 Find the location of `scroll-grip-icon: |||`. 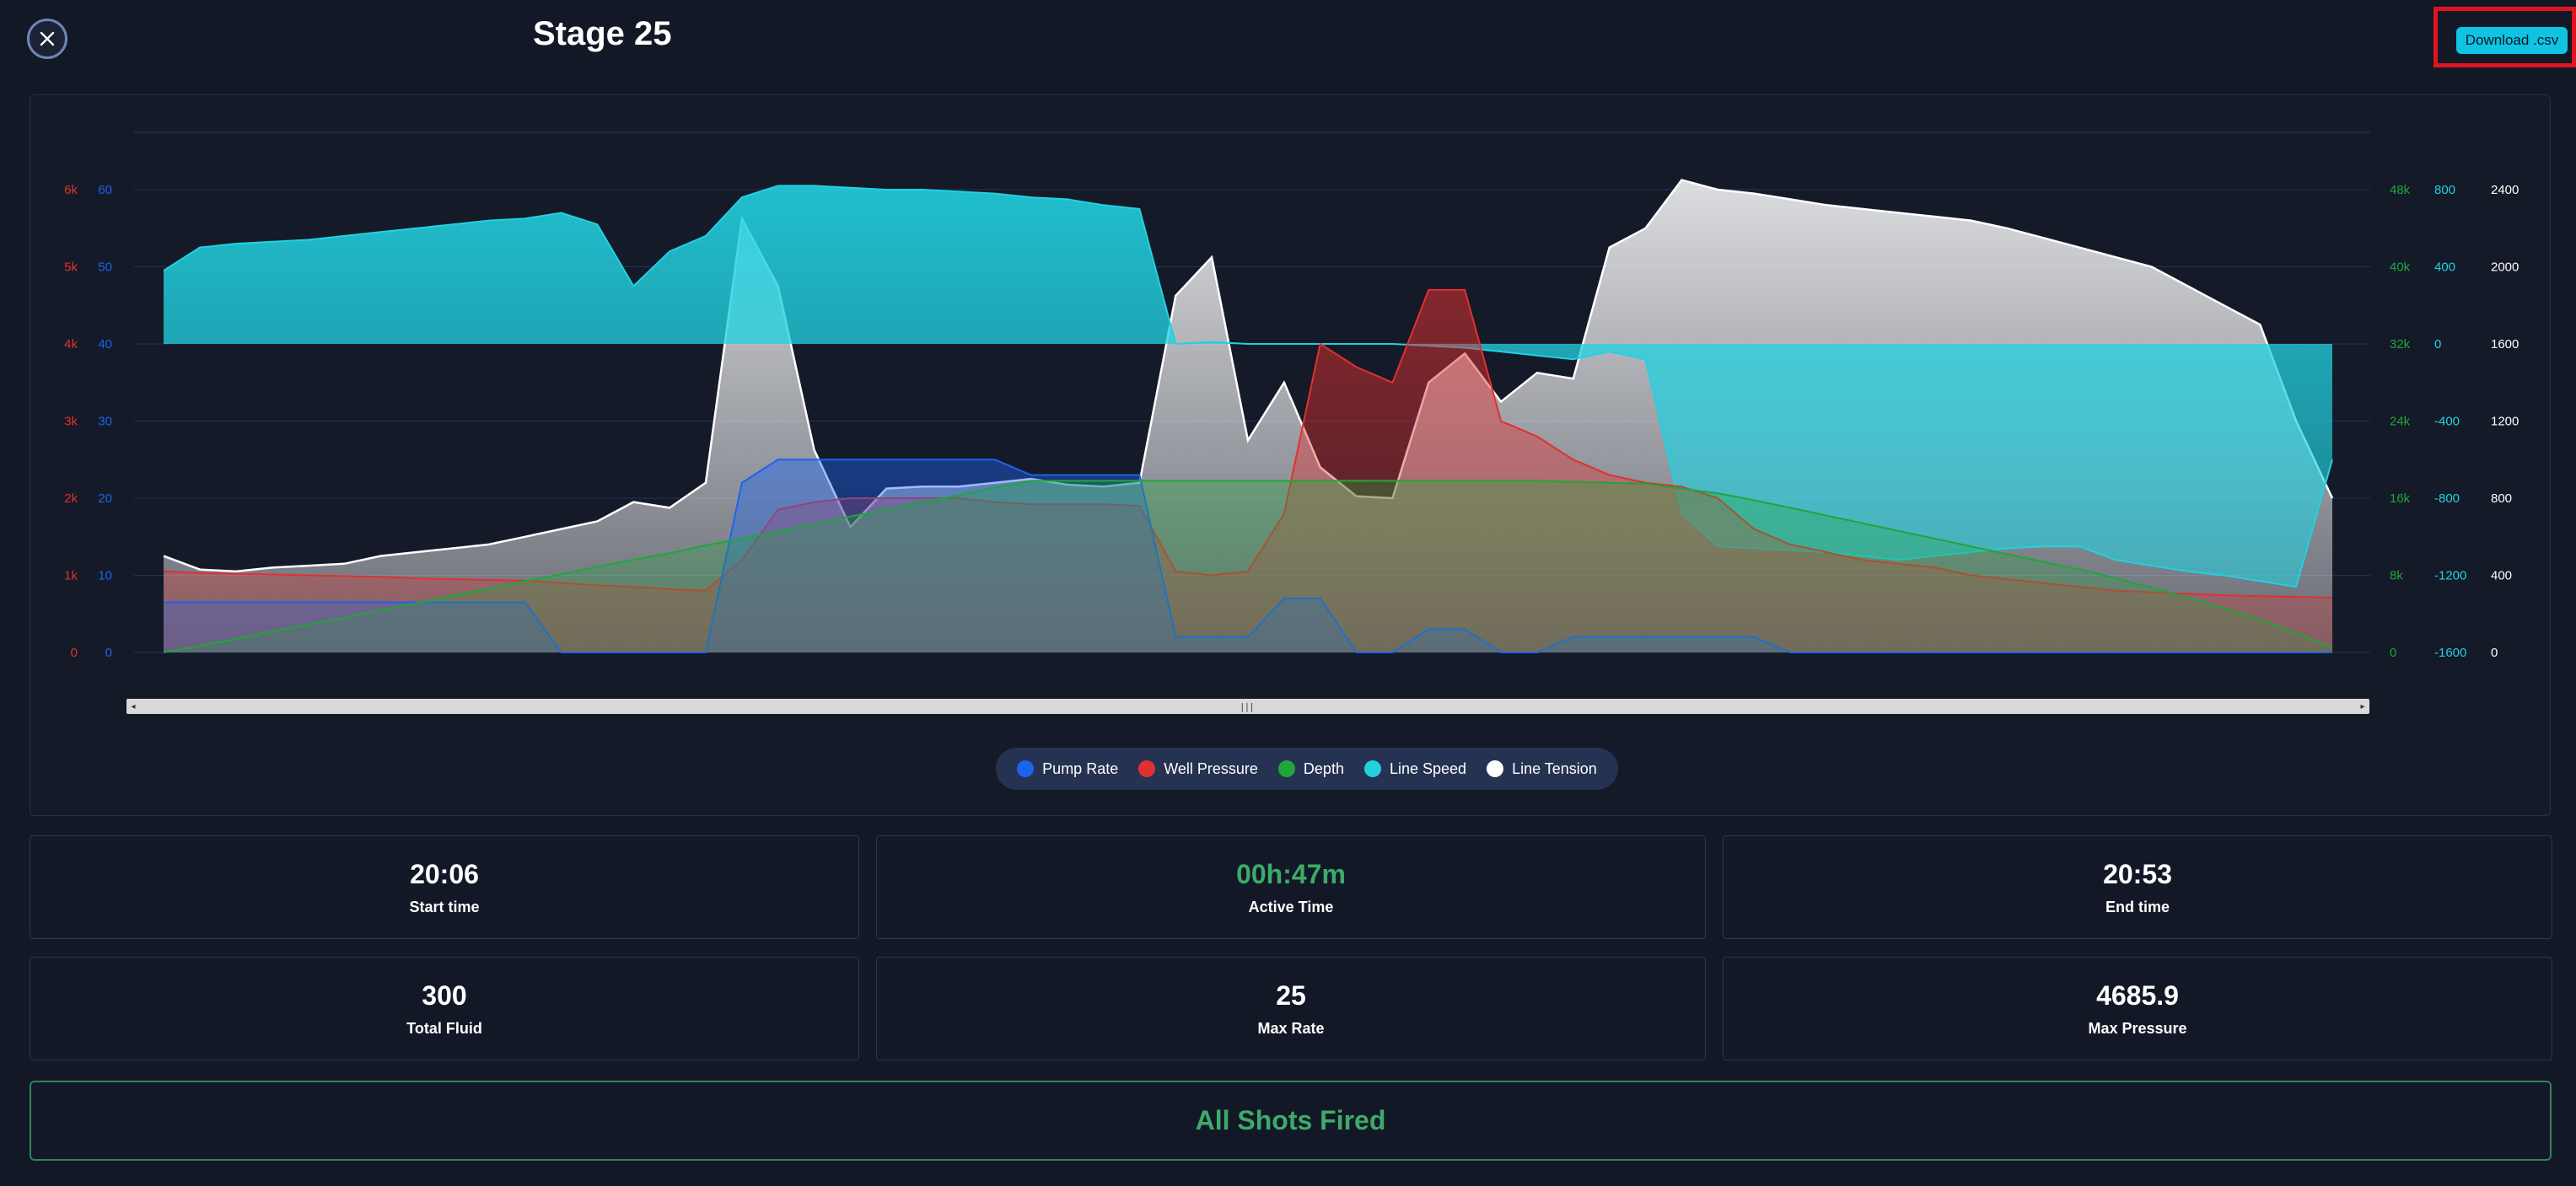

scroll-grip-icon: ||| is located at coordinates (1247, 706).